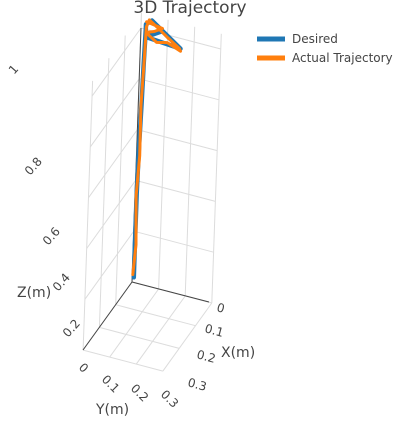  What do you see at coordinates (197, 384) in the screenshot?
I see `x-tick-0.3: 0.3` at bounding box center [197, 384].